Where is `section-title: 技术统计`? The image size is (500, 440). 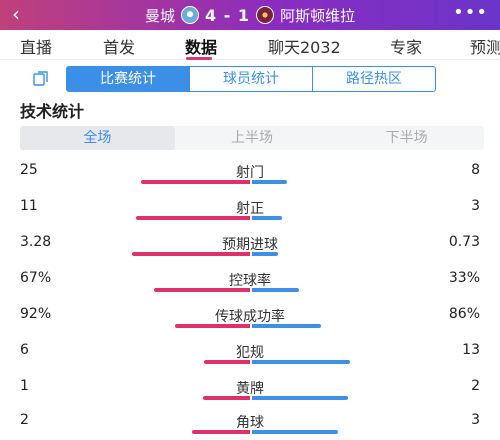
section-title: 技术统计 is located at coordinates (52, 111).